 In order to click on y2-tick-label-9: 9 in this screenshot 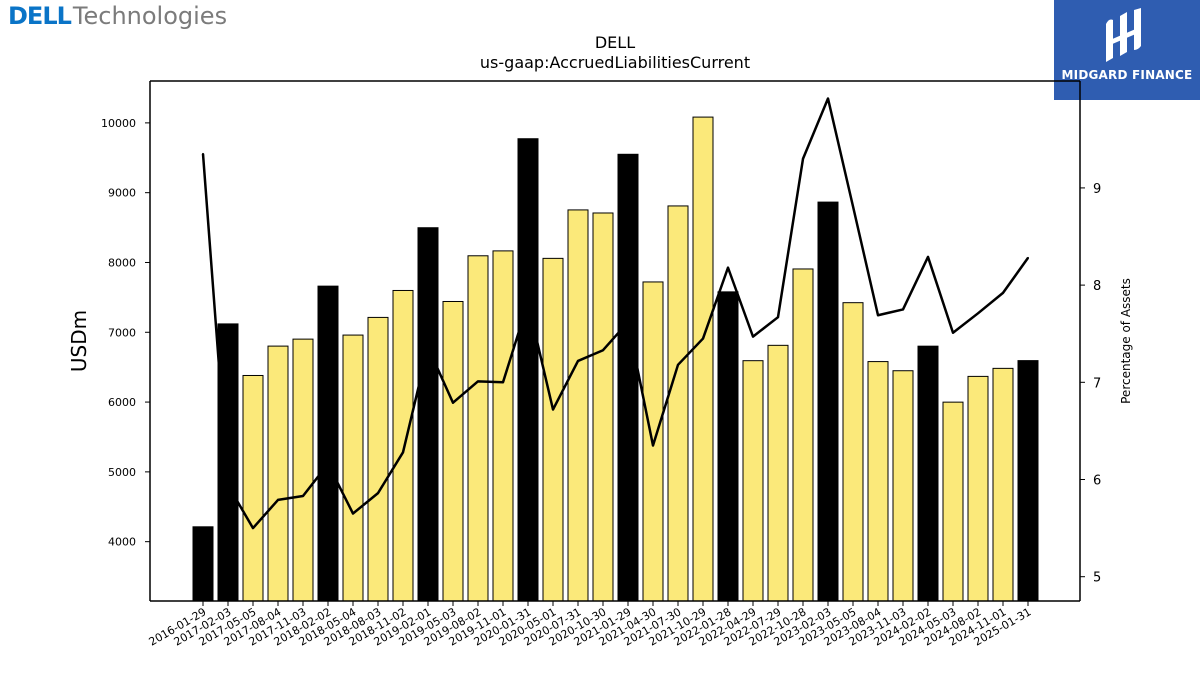, I will do `click(1097, 189)`.